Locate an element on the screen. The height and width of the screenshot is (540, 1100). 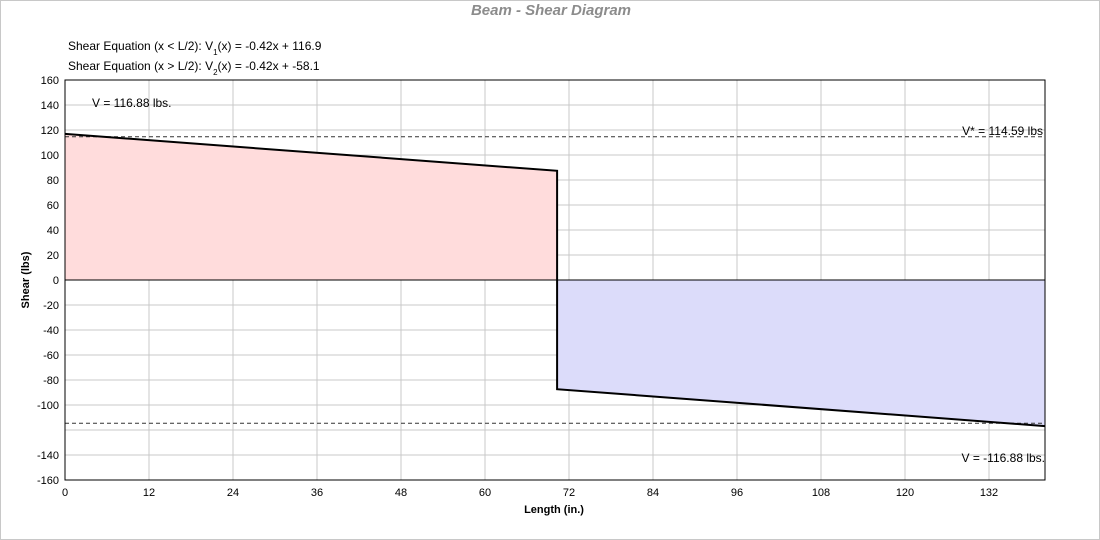
y-tick-label: 100 is located at coordinates (50, 156).